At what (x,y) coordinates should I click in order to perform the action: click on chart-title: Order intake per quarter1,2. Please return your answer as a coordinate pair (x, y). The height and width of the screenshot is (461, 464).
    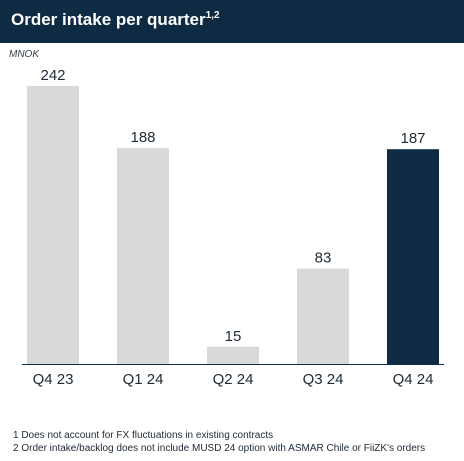
    Looking at the image, I should click on (115, 20).